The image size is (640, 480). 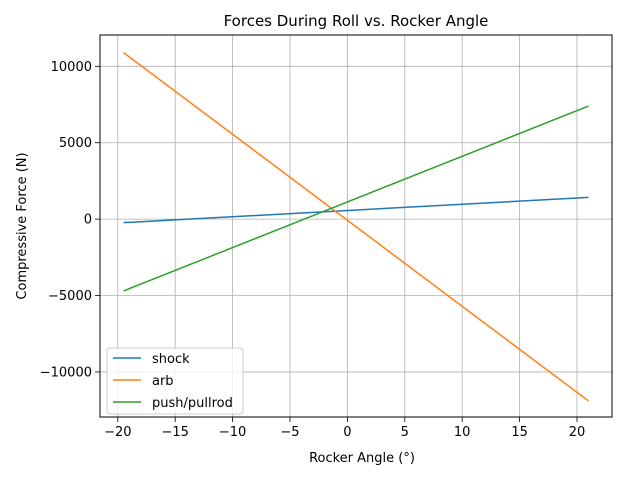 What do you see at coordinates (192, 403) in the screenshot?
I see `legend-label-push-pullrod: push/pullrod` at bounding box center [192, 403].